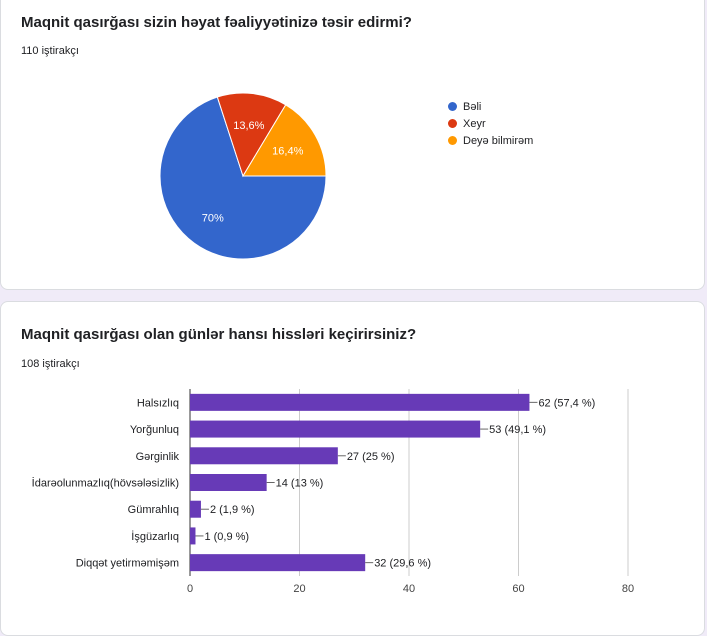 This screenshot has height=636, width=707. What do you see at coordinates (232, 510) in the screenshot?
I see `data-label: 2 (1,9 %)` at bounding box center [232, 510].